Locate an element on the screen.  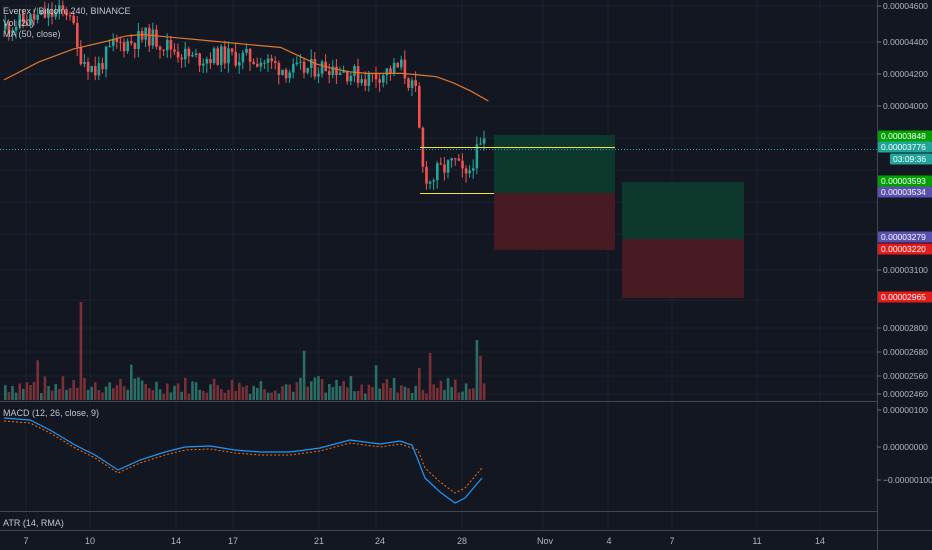
legend-atr: ATR (14, RMA) is located at coordinates (33, 523).